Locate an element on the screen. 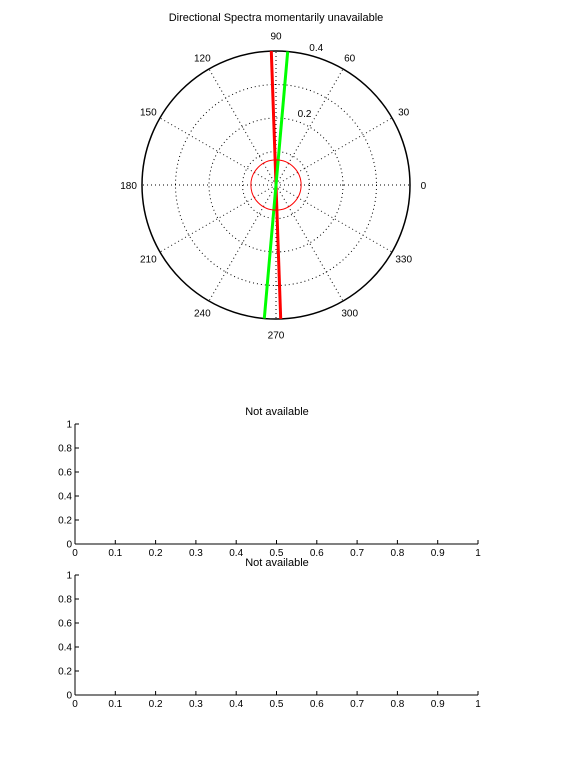 This screenshot has height=761, width=576. polar-angle-label-60: 60 is located at coordinates (350, 58).